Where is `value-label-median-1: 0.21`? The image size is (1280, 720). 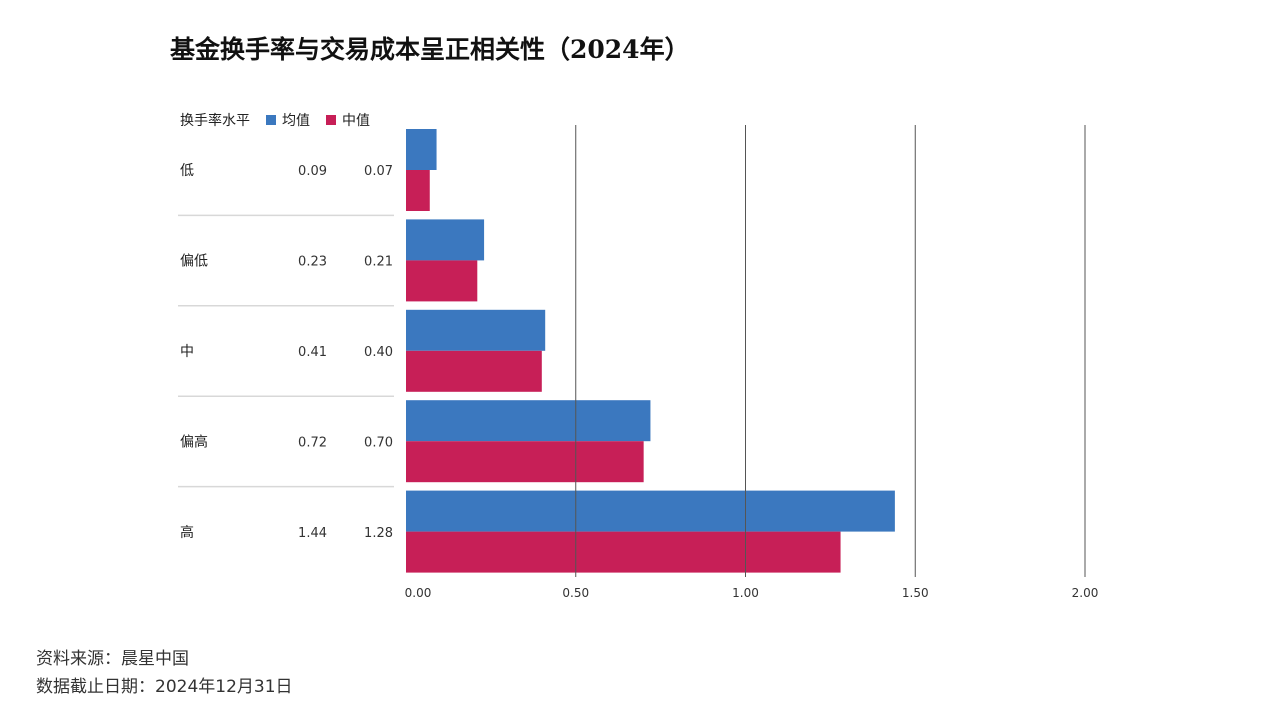 value-label-median-1: 0.21 is located at coordinates (378, 262).